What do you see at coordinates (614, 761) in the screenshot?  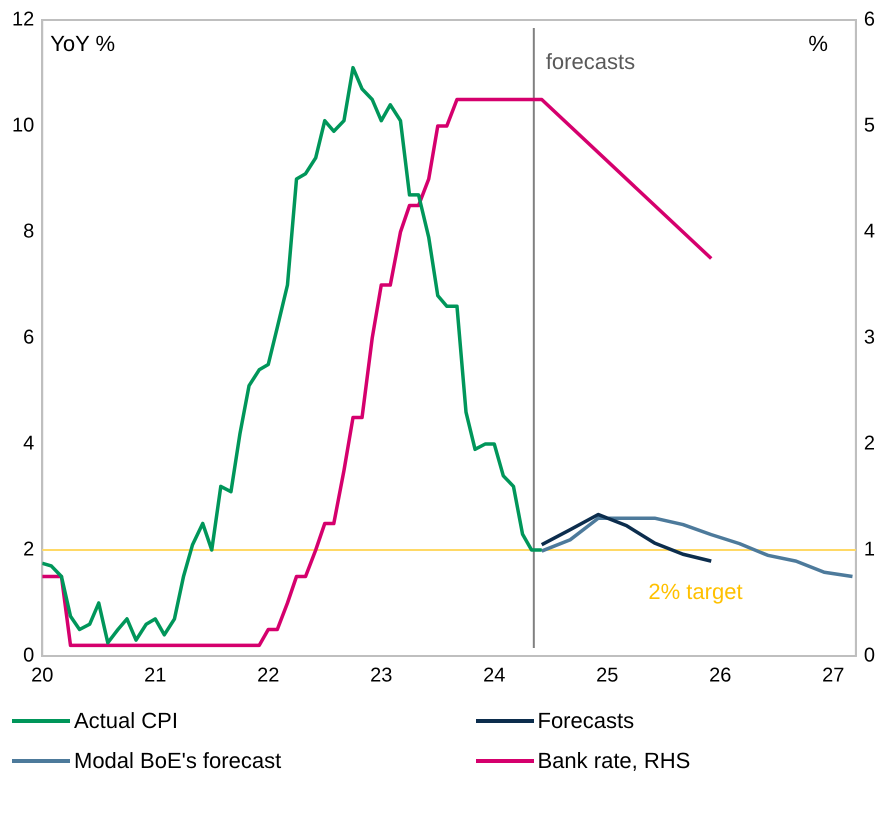 I see `legend-label: Bank rate, RHS` at bounding box center [614, 761].